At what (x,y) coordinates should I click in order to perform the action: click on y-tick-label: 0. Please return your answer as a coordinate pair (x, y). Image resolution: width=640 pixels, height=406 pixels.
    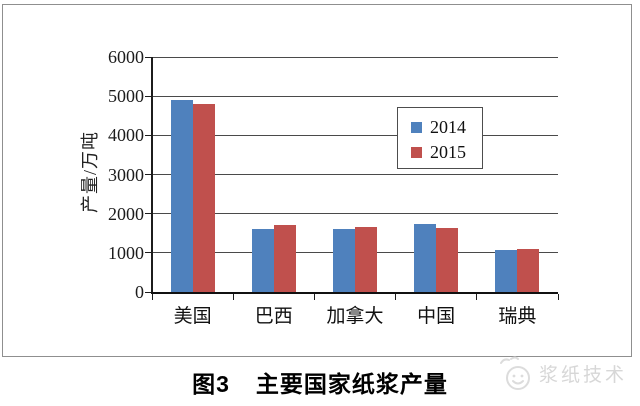
    Looking at the image, I should click on (139, 292).